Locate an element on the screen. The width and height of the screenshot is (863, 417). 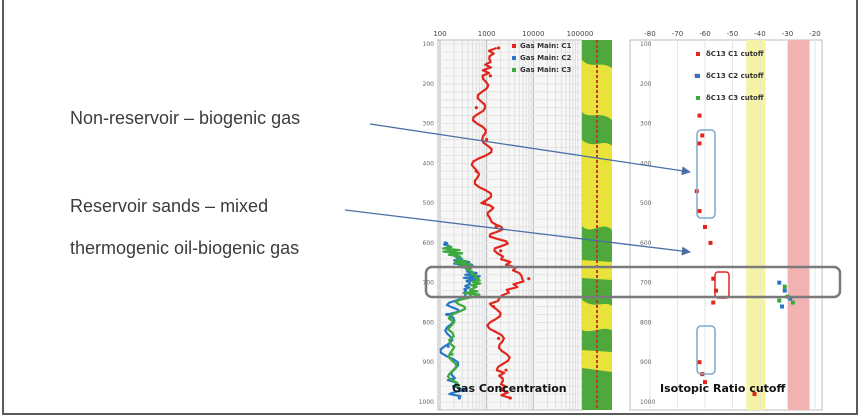
arrow-reservoir is located at coordinates (517, 232).